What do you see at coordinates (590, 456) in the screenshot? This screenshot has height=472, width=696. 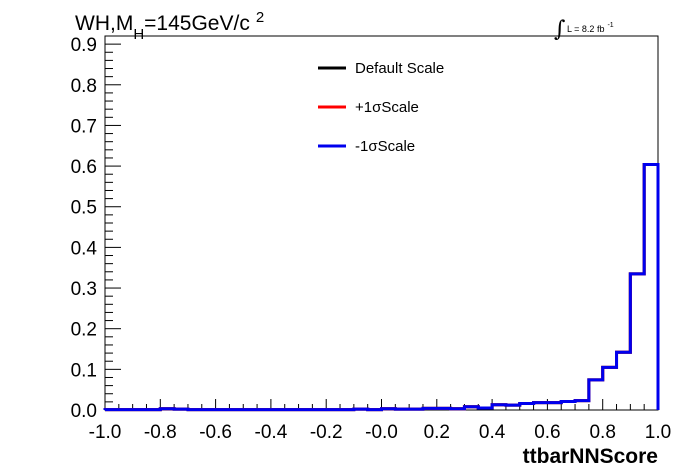 I see `x-axis-title: ttbarNNScore` at bounding box center [590, 456].